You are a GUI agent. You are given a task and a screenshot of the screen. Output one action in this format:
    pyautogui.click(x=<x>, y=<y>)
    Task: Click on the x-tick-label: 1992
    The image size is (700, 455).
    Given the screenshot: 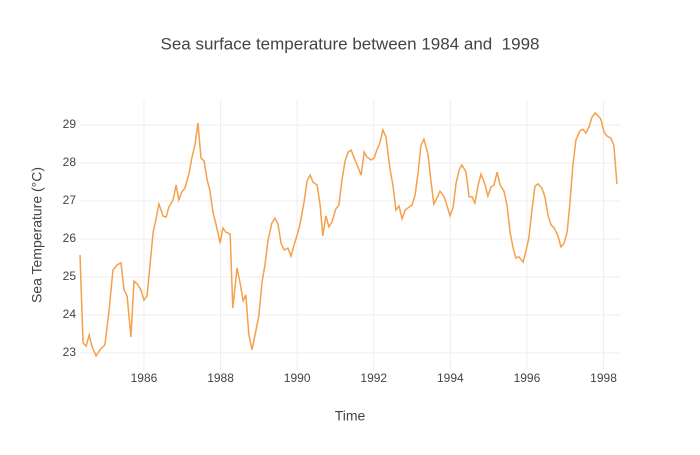 What is the action you would take?
    pyautogui.click(x=373, y=378)
    